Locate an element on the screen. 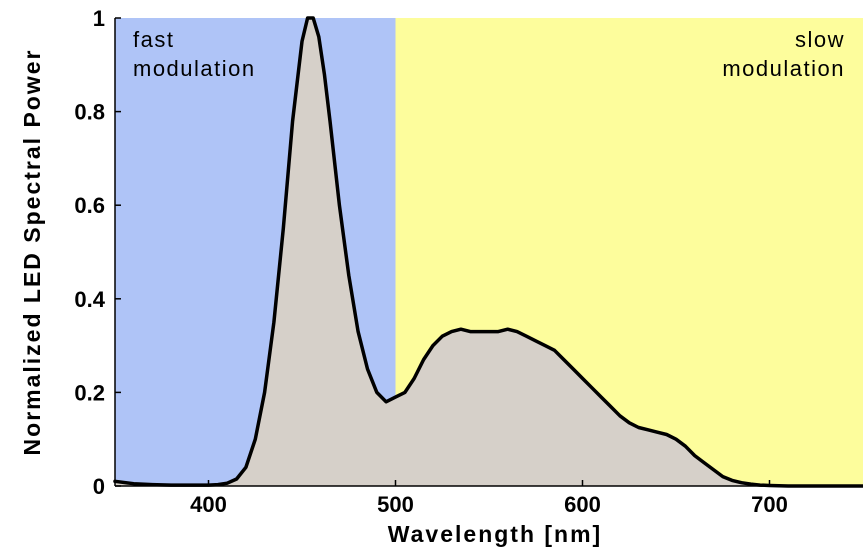 The height and width of the screenshot is (552, 863). y-tick-label: 0 is located at coordinates (99, 486).